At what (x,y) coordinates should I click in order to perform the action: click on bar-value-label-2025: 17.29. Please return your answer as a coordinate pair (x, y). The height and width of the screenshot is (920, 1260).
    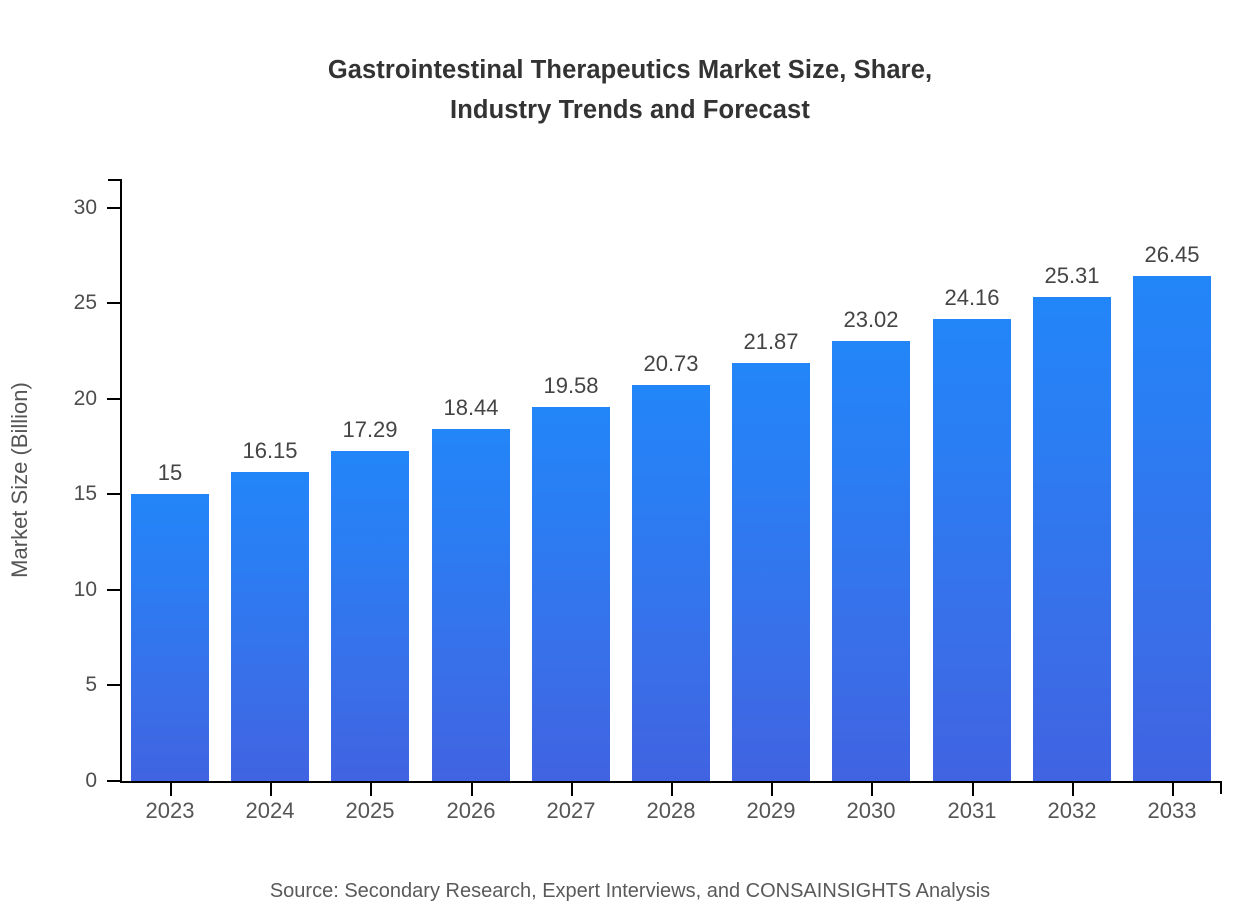
    Looking at the image, I should click on (370, 429).